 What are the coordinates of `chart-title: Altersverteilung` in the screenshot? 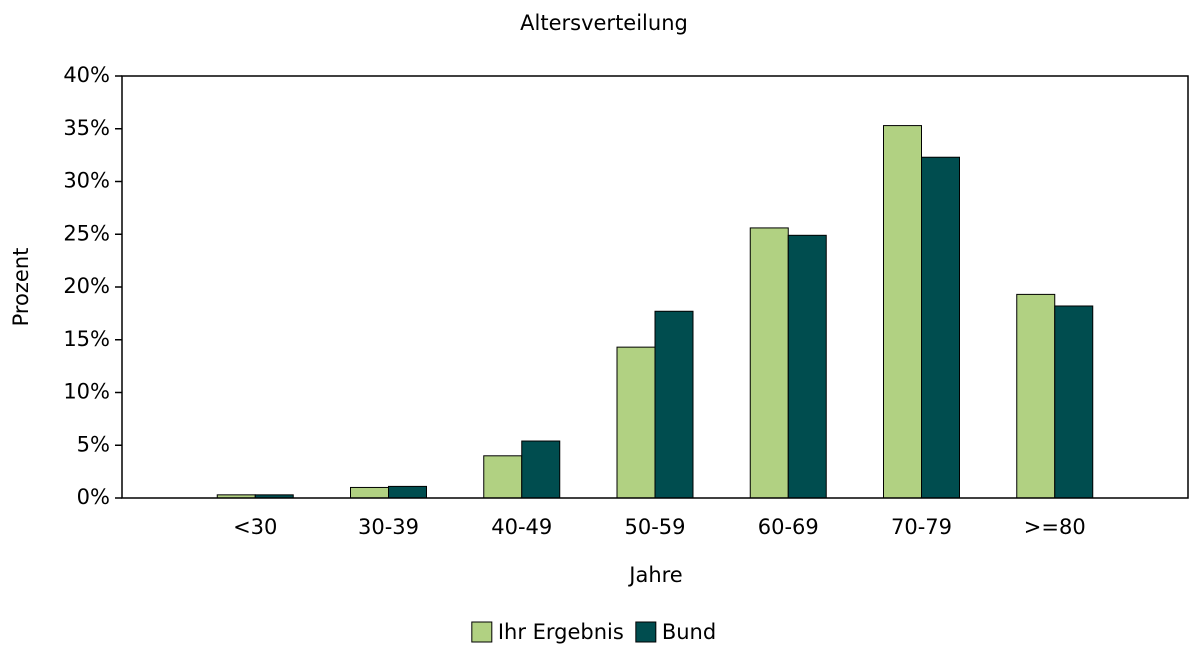 It's located at (604, 23).